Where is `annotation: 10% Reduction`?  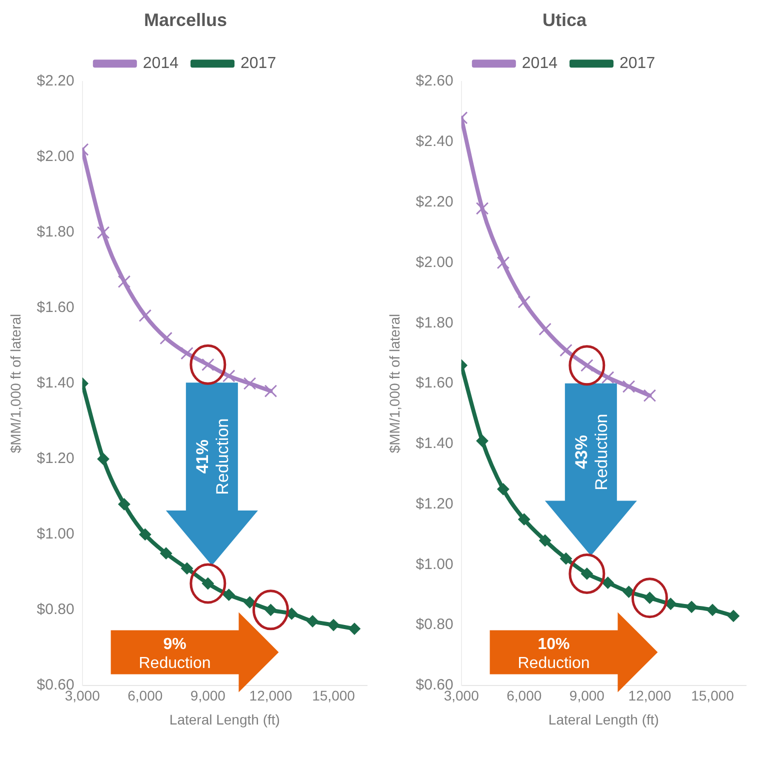 annotation: 10% Reduction is located at coordinates (554, 654).